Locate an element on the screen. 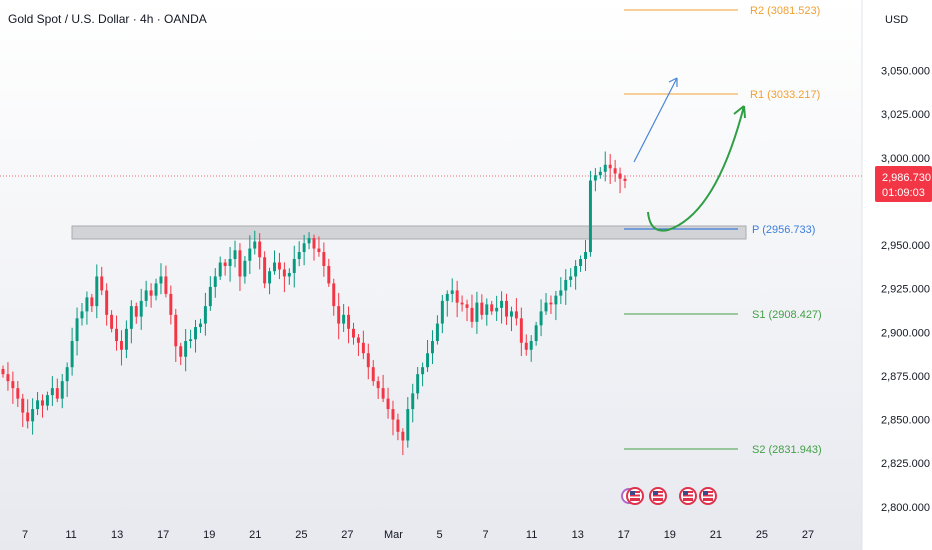 The width and height of the screenshot is (932, 550). price-tick-label: 2,850.000 is located at coordinates (905, 421).